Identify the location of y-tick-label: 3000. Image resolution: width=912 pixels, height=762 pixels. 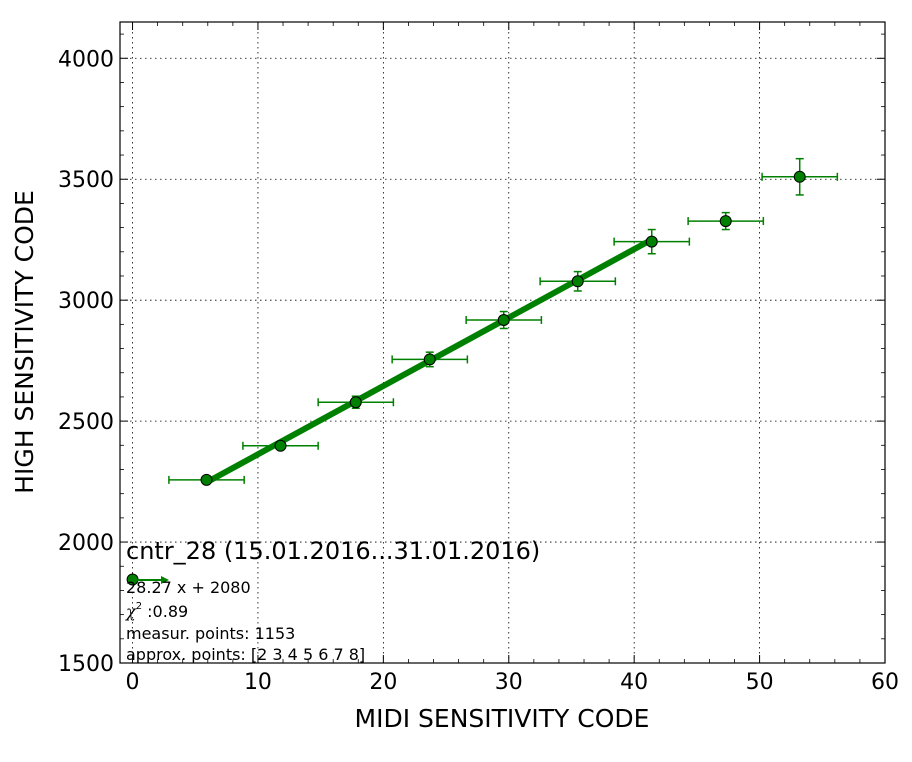
(86, 301).